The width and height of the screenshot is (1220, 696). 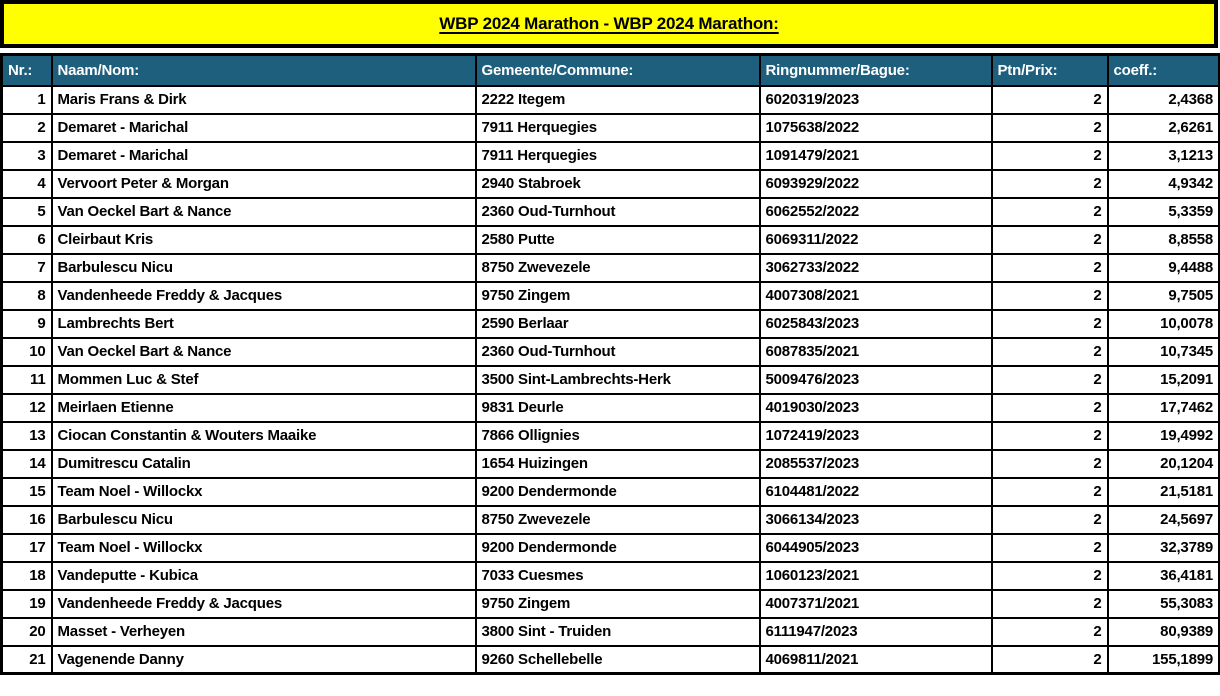 I want to click on cell-commune: 2940 Stabroek, so click(x=617, y=183).